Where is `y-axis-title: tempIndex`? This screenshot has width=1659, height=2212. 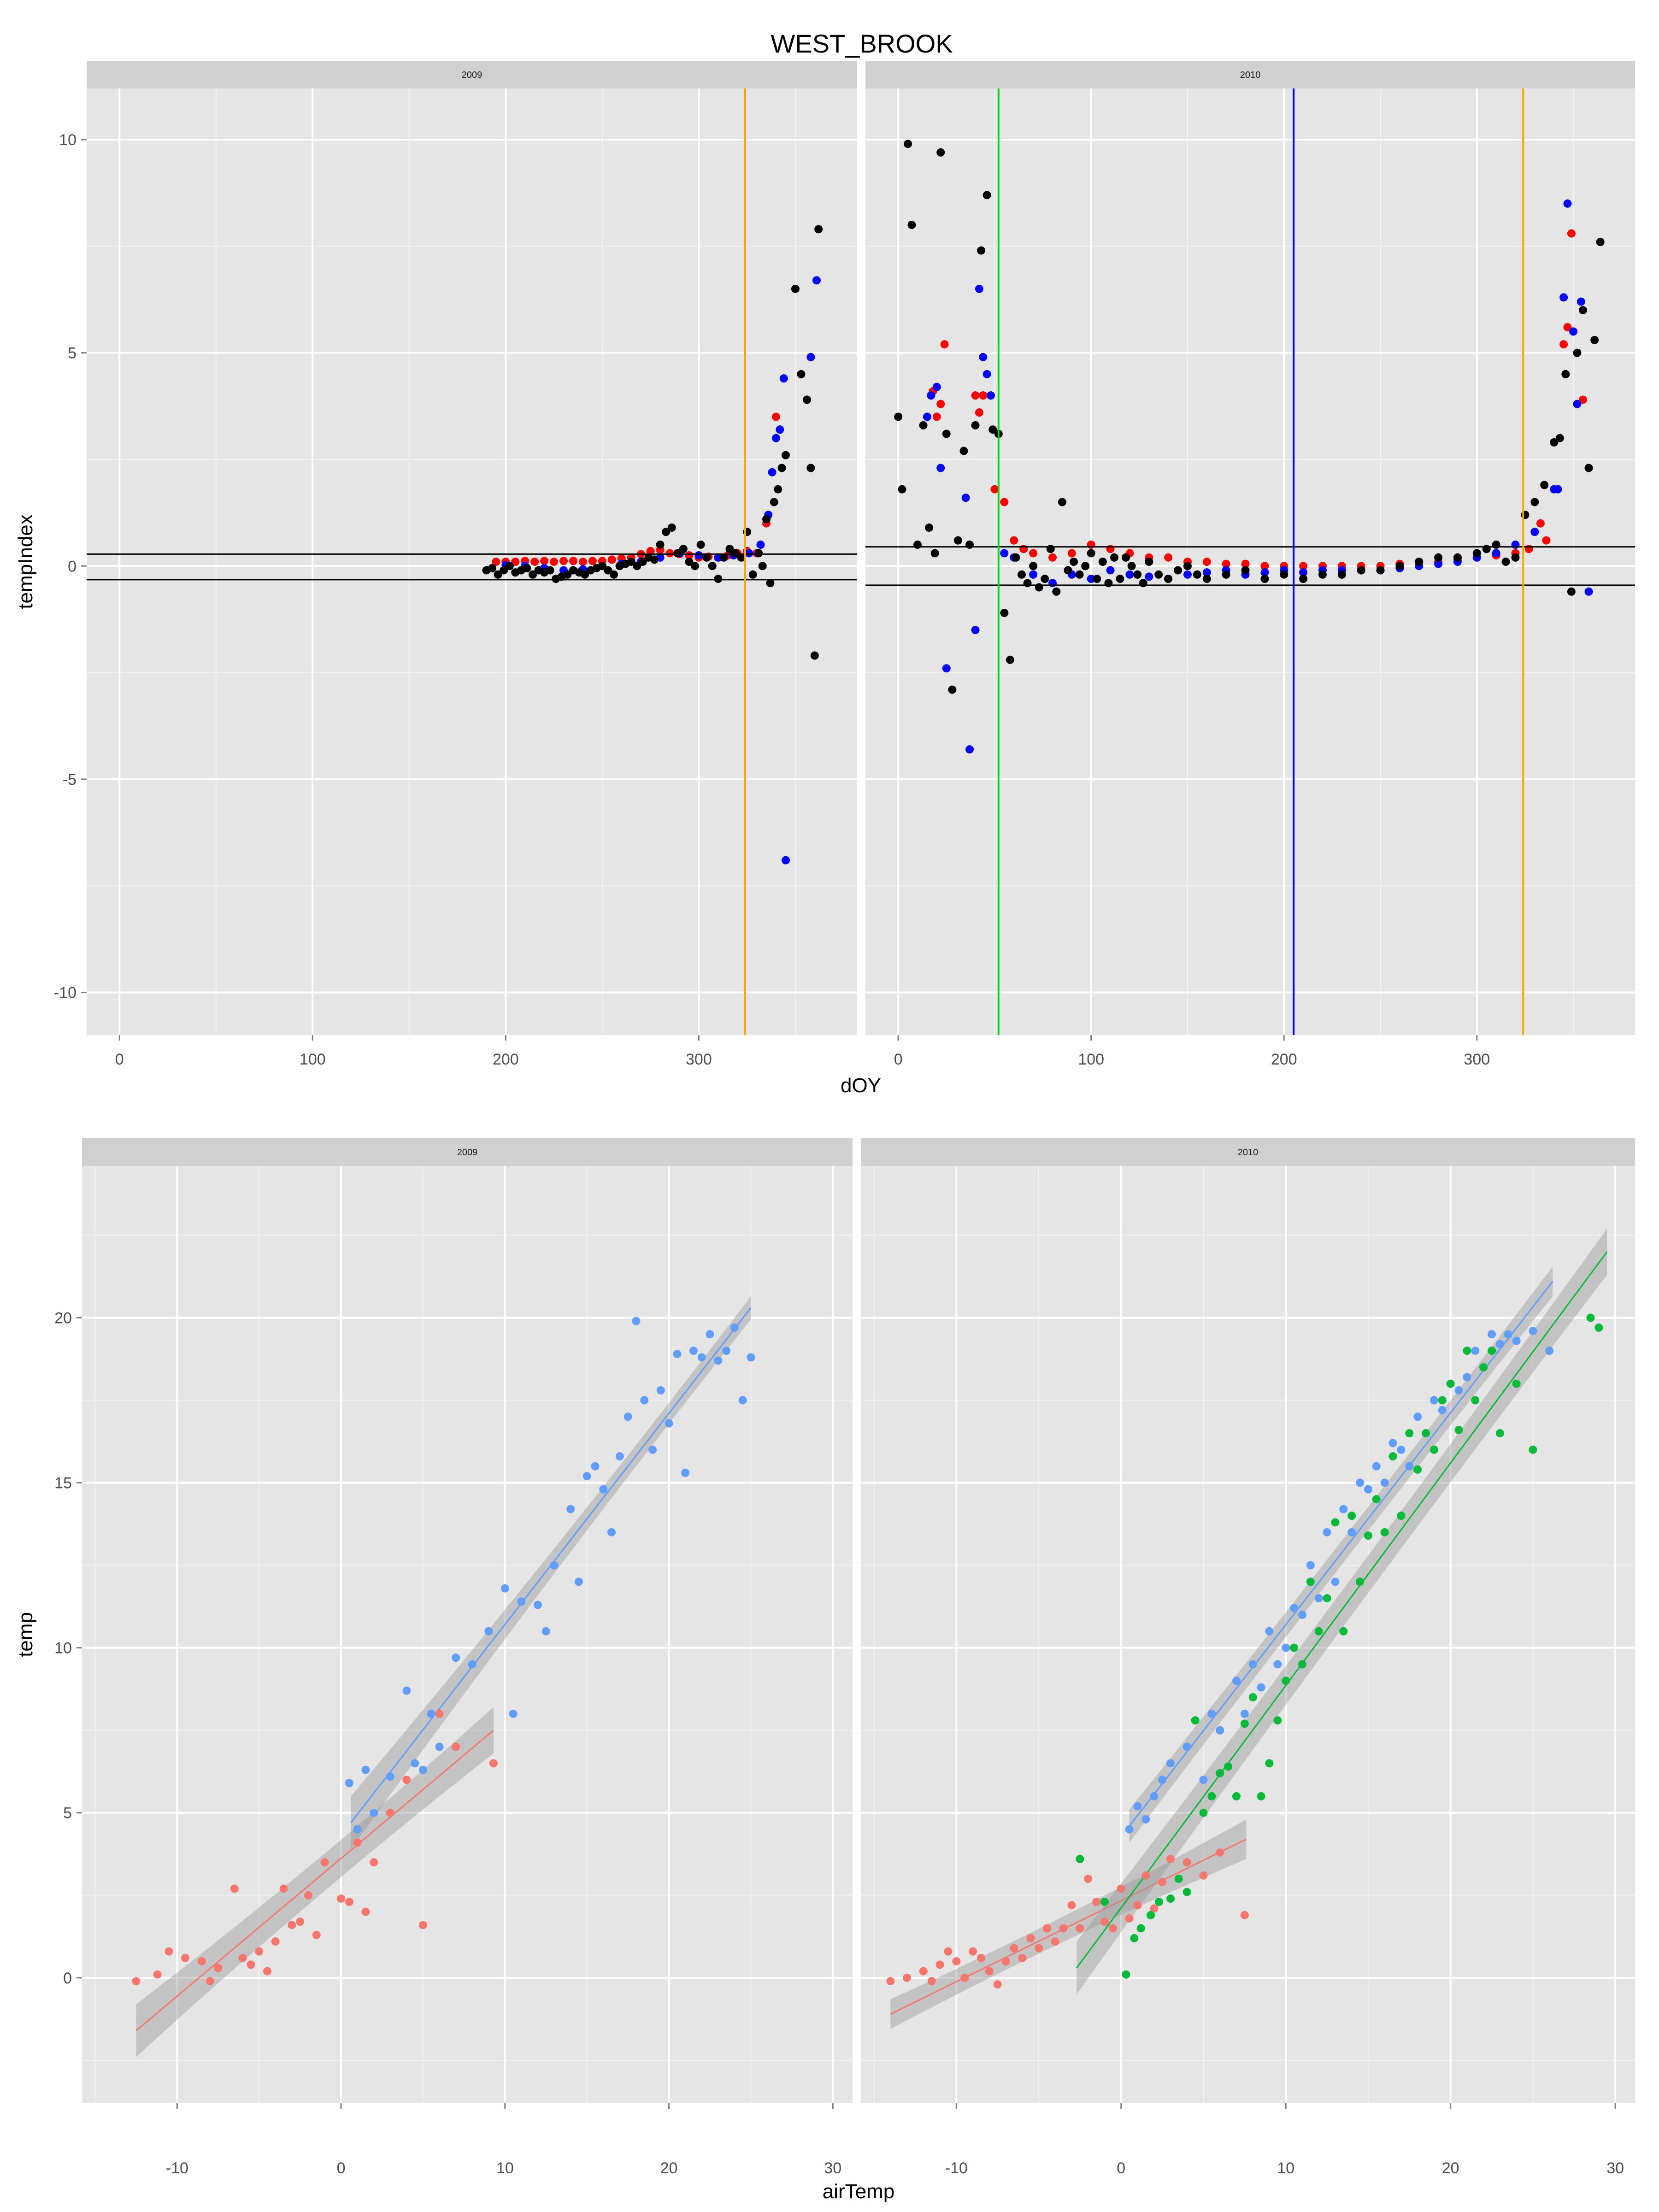
y-axis-title: tempIndex is located at coordinates (25, 561).